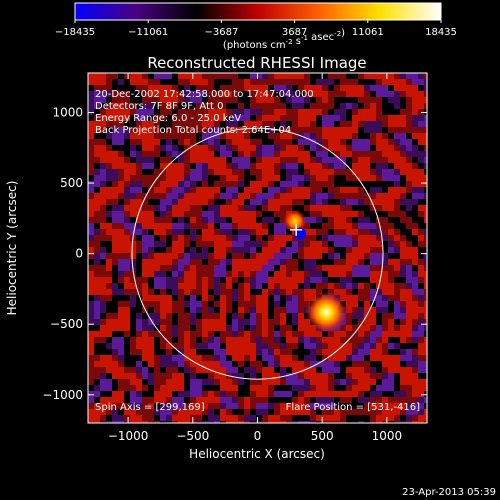 Image resolution: width=500 pixels, height=500 pixels. What do you see at coordinates (71, 183) in the screenshot?
I see `y-tick-label: 500` at bounding box center [71, 183].